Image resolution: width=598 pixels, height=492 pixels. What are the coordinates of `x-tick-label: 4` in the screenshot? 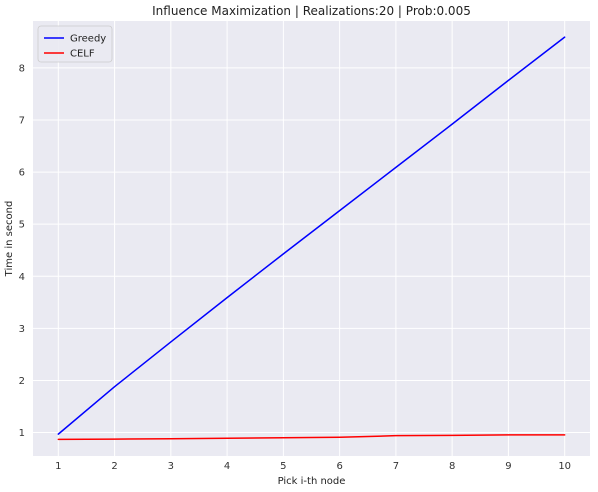 It's located at (227, 466).